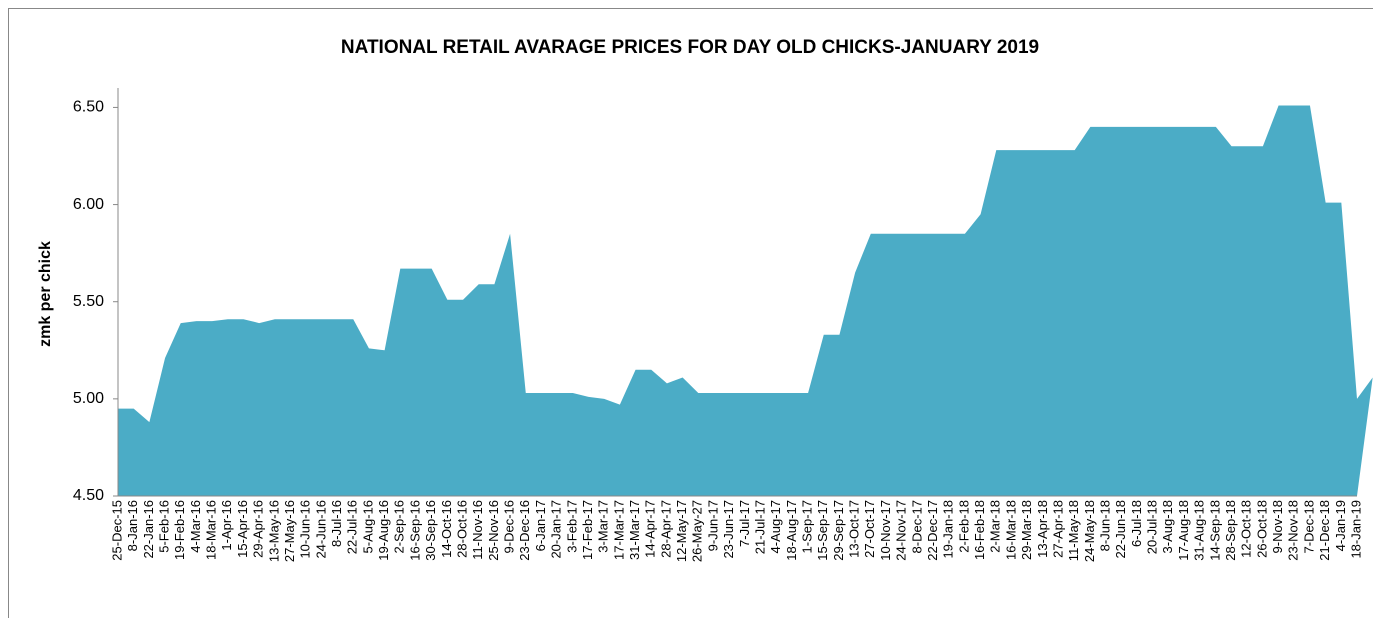 This screenshot has width=1373, height=618. What do you see at coordinates (211, 530) in the screenshot?
I see `x-tick-label: 18-Mar-16` at bounding box center [211, 530].